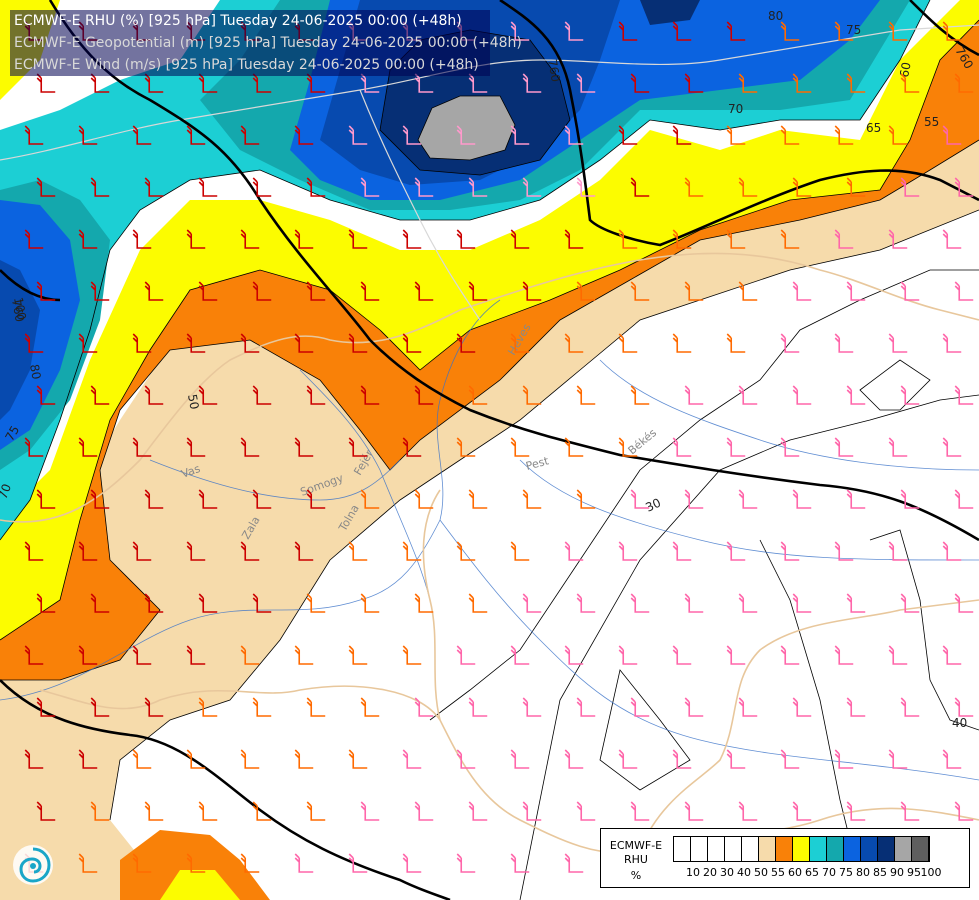 The height and width of the screenshot is (900, 979). Describe the element at coordinates (829, 872) in the screenshot. I see `legend-tick-label: 70` at that location.